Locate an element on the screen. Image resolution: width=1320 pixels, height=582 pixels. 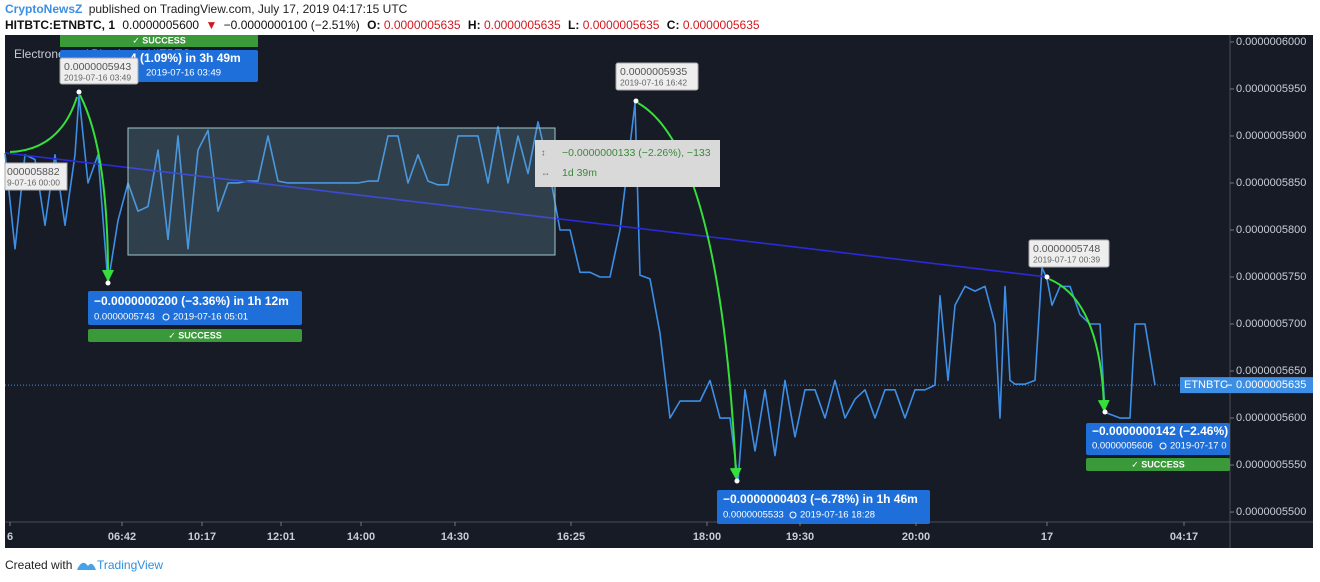
x-tick-label: 19:30 is located at coordinates (800, 537).